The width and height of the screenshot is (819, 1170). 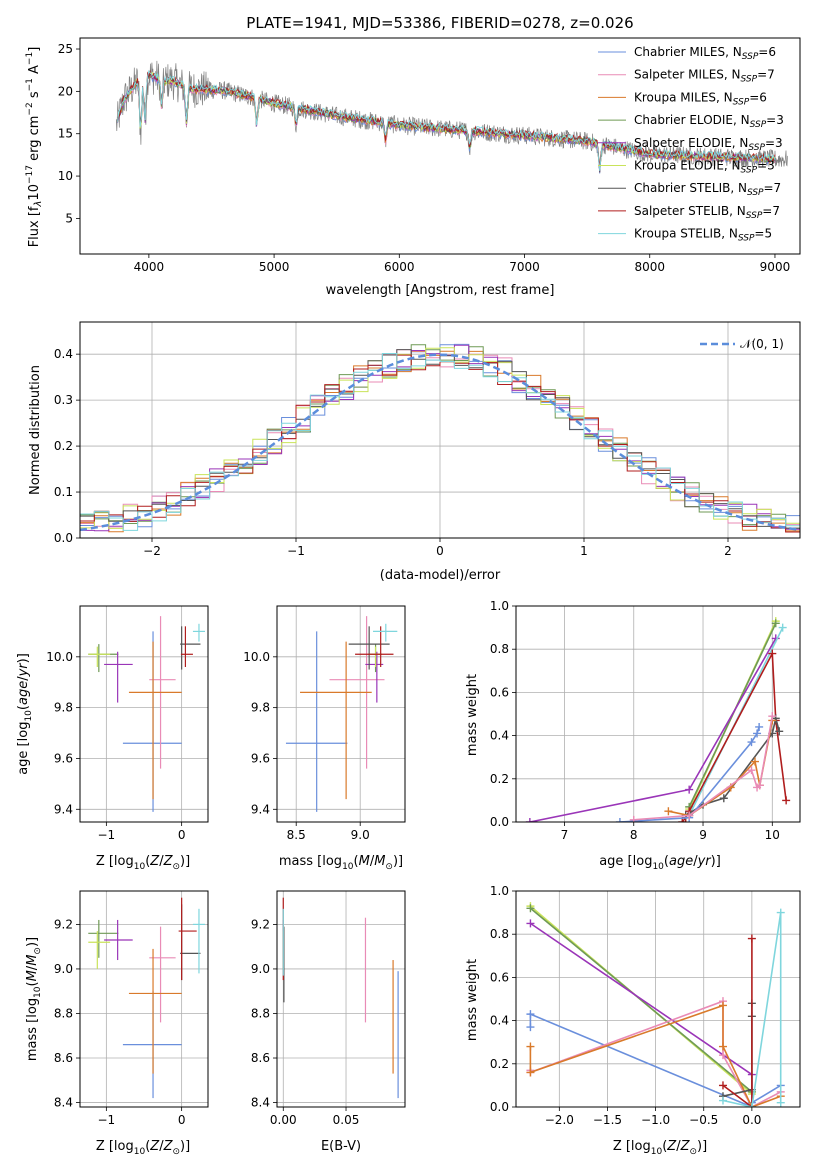 I want to click on legend-entry-main: Kroupa MILES, N, so click(x=683, y=97).